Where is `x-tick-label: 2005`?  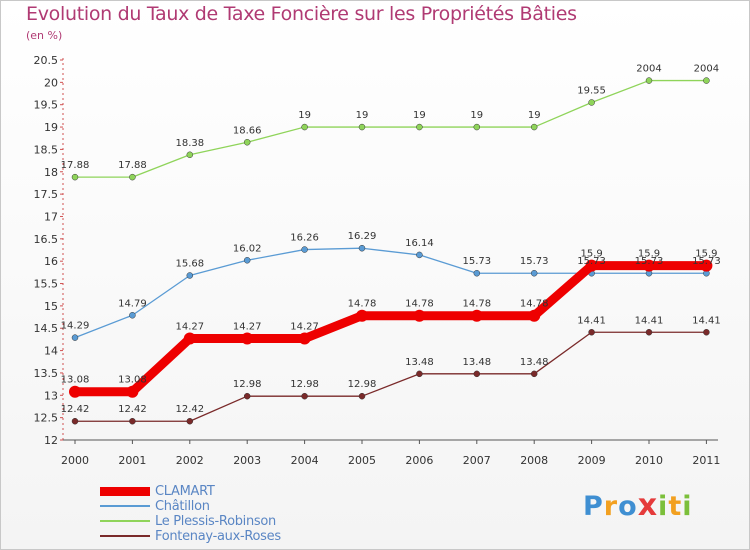
x-tick-label: 2005 is located at coordinates (362, 460).